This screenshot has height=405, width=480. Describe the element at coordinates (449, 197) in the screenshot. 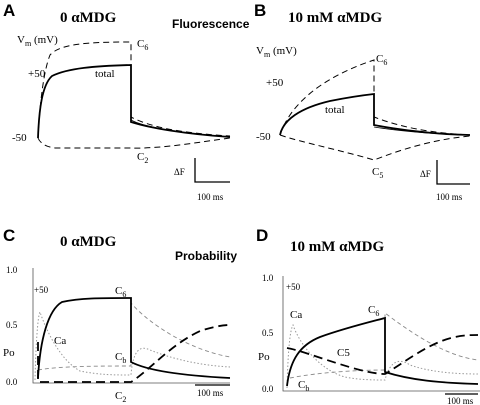

I see `panel-b-scale-label: 100 ms` at that location.